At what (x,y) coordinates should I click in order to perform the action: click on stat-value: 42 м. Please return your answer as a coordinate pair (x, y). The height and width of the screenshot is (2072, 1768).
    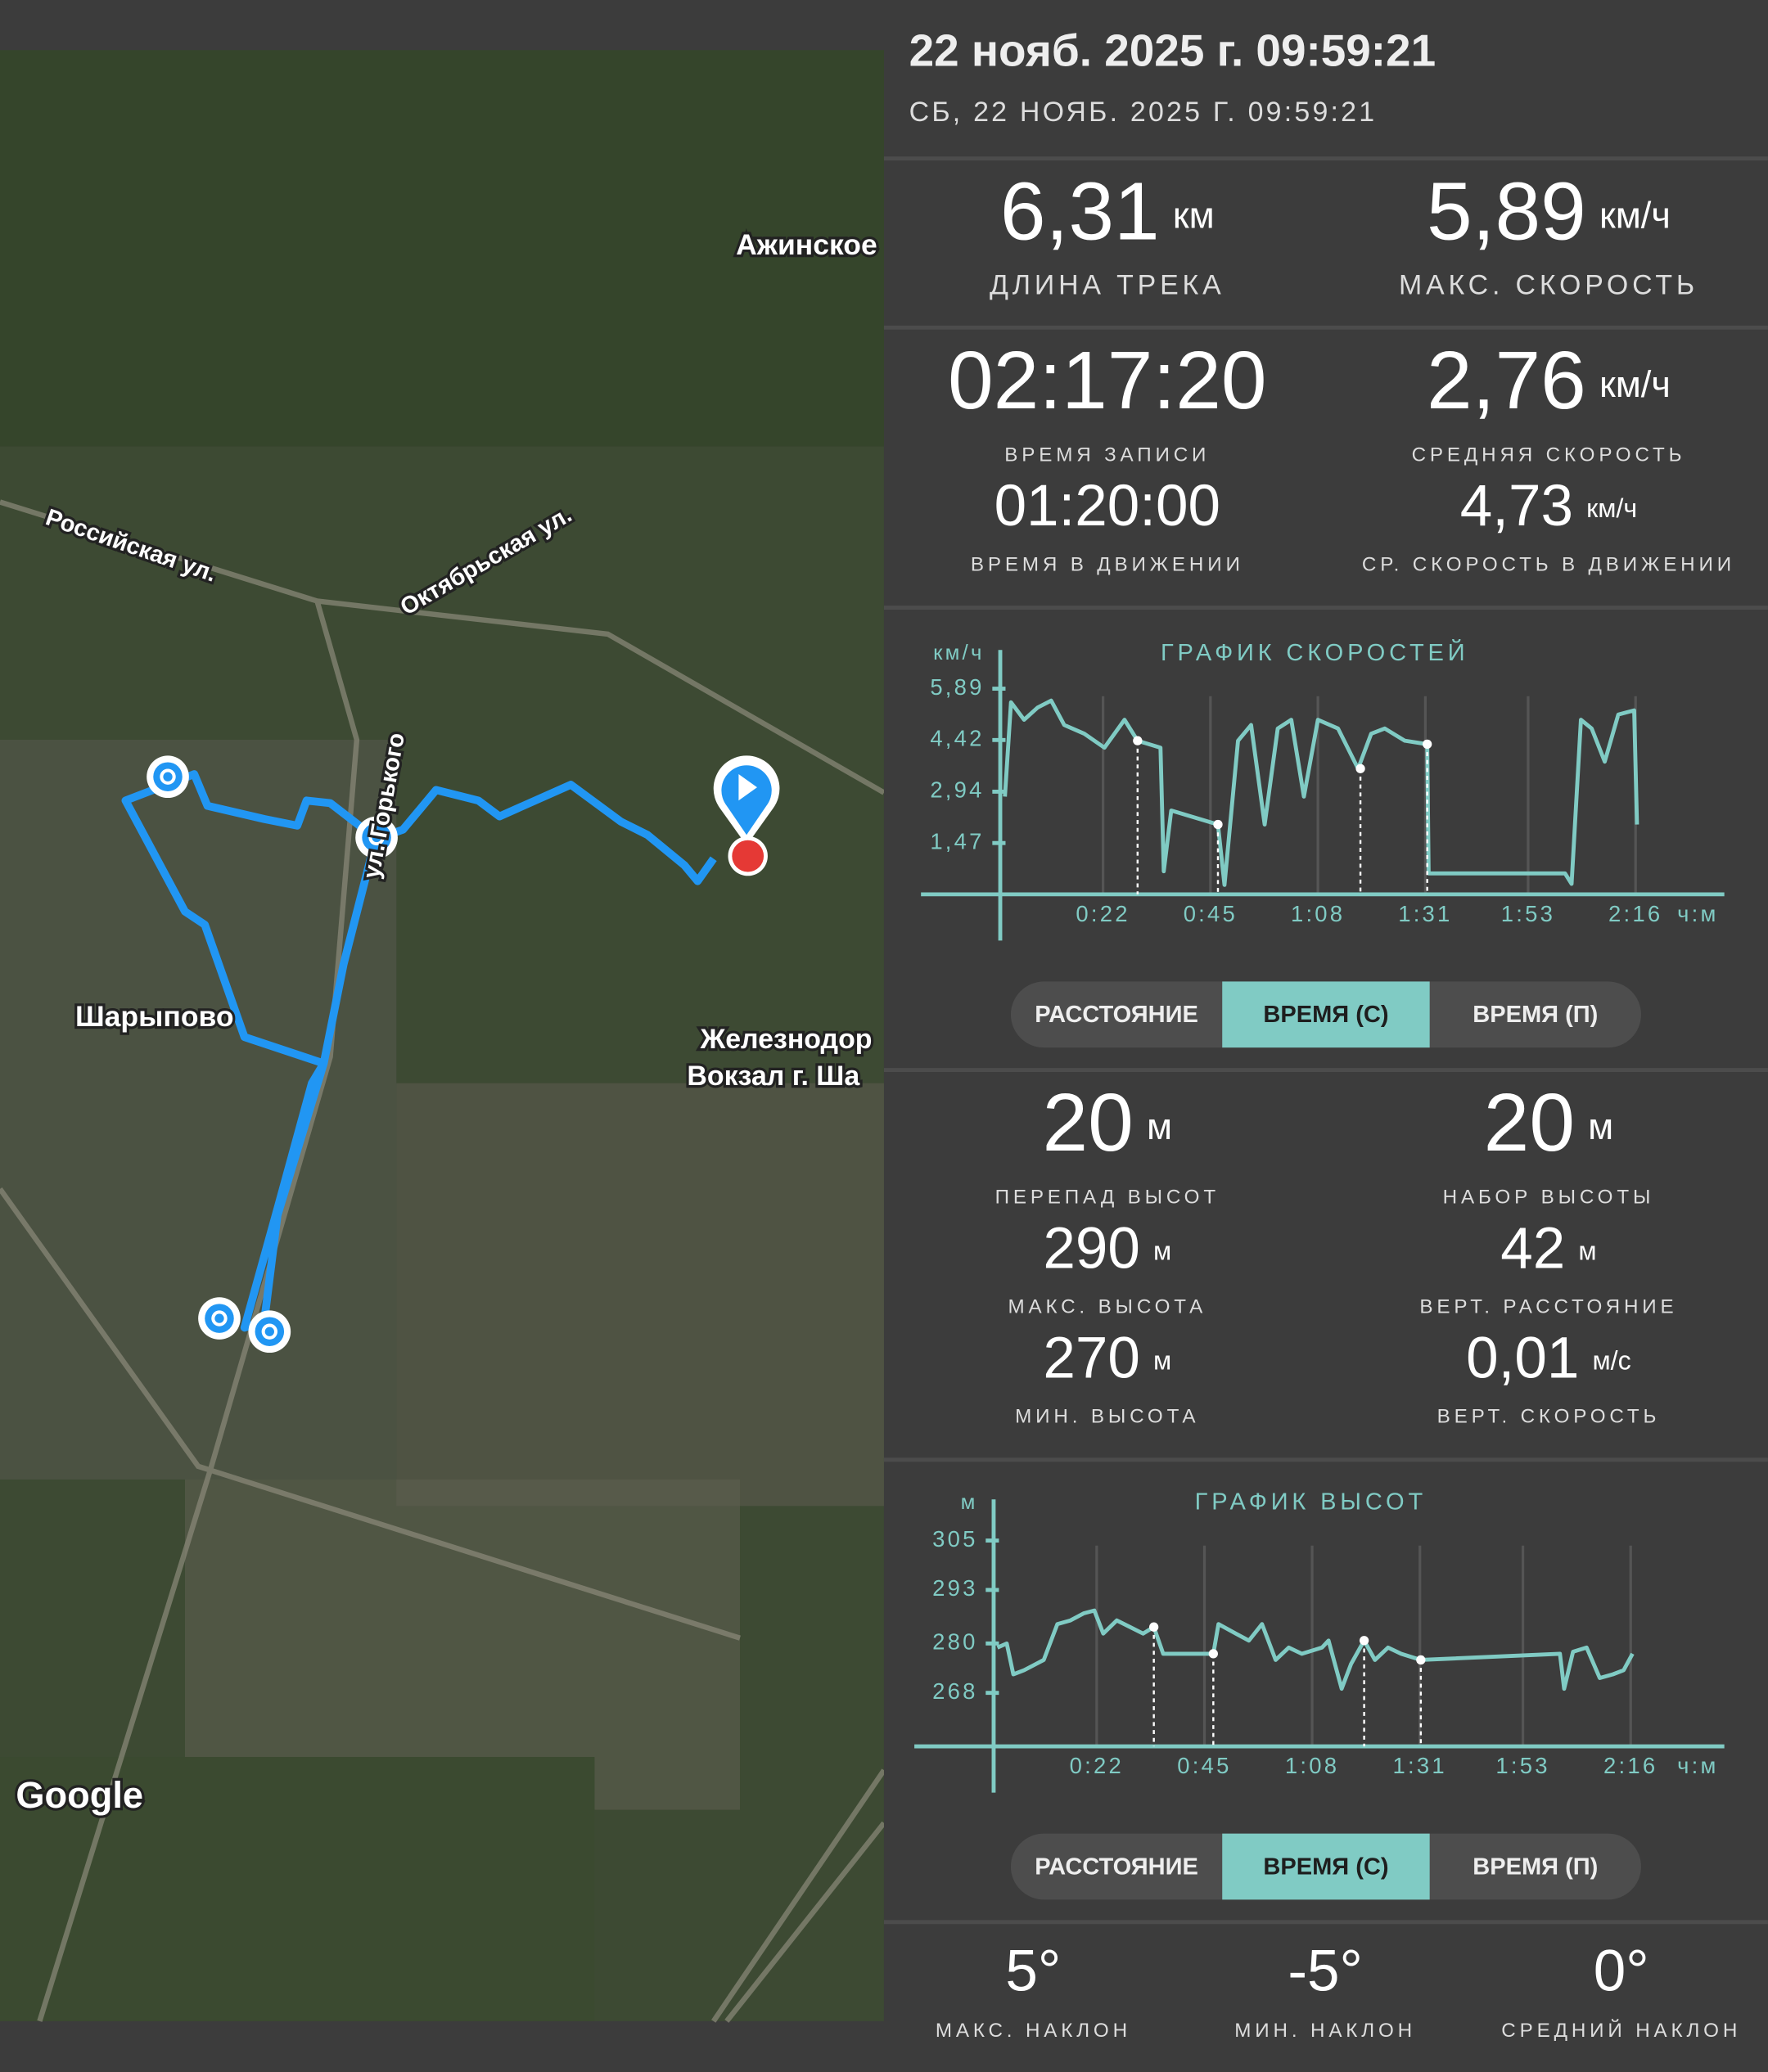
    Looking at the image, I should click on (1548, 1248).